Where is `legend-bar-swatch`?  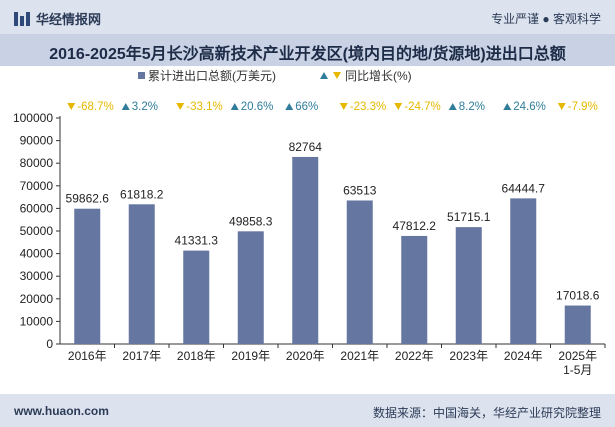 legend-bar-swatch is located at coordinates (141, 75).